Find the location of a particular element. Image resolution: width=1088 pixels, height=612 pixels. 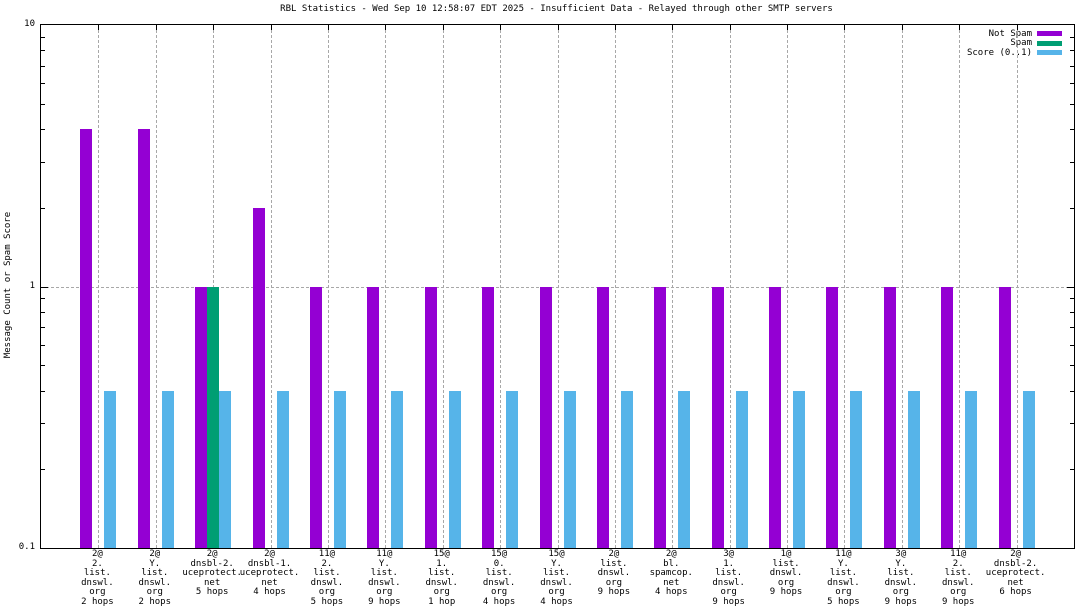

y-tick-label: 1 is located at coordinates (32, 285).